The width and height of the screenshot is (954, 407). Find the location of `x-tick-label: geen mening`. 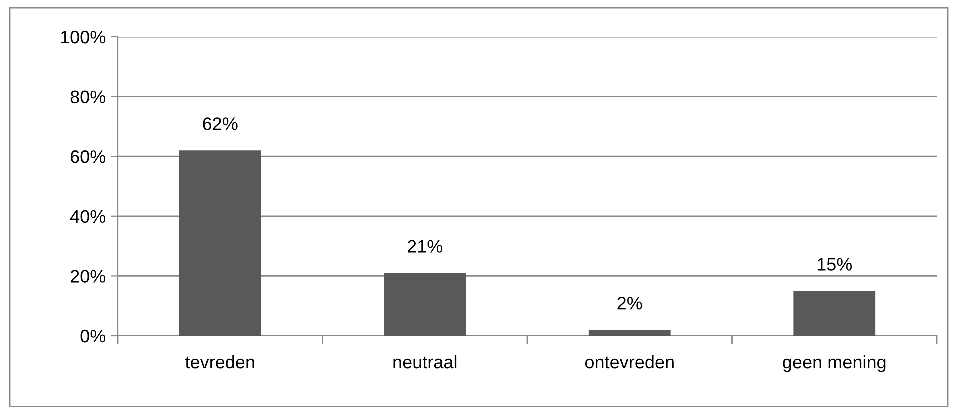

x-tick-label: geen mening is located at coordinates (834, 363).